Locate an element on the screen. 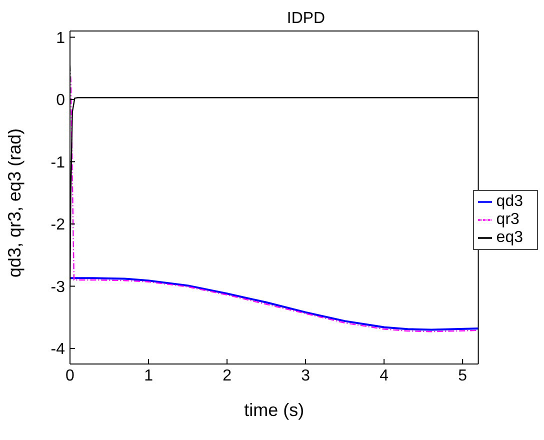 The width and height of the screenshot is (544, 440). y-tick-label: -4 is located at coordinates (58, 349).